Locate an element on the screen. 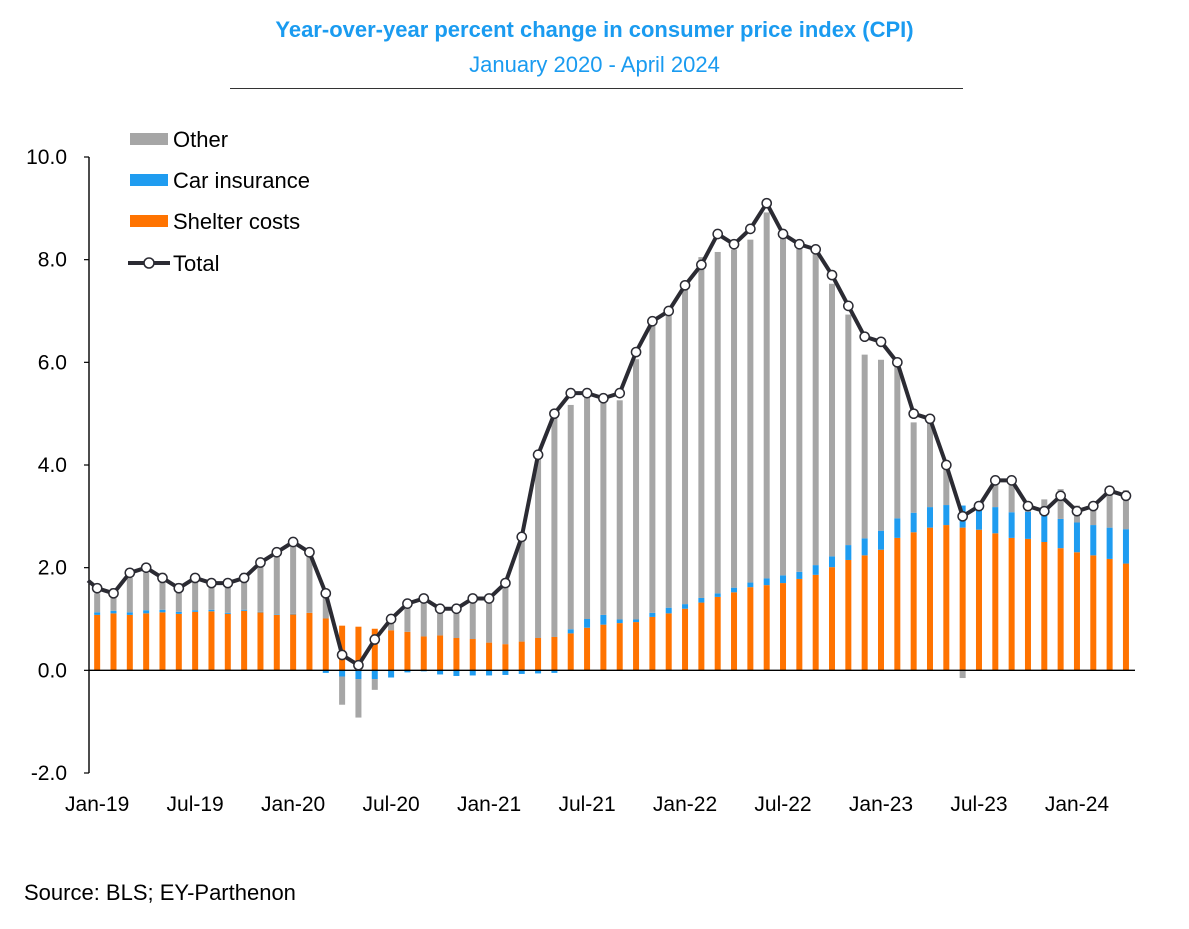 Image resolution: width=1189 pixels, height=929 pixels. legend-swatch-total-marker is located at coordinates (149, 263).